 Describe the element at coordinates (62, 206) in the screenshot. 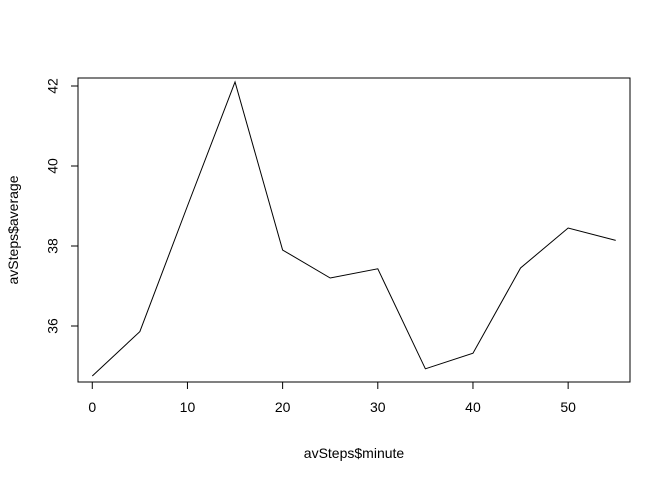

I see `y-axis: 36 38 40 42` at that location.